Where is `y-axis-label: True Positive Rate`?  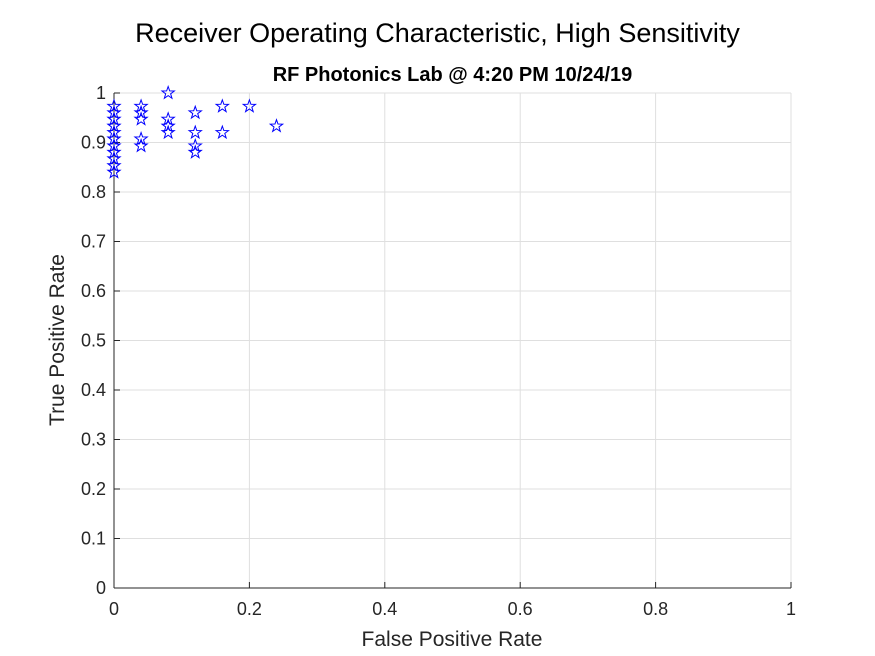
y-axis-label: True Positive Rate is located at coordinates (57, 340).